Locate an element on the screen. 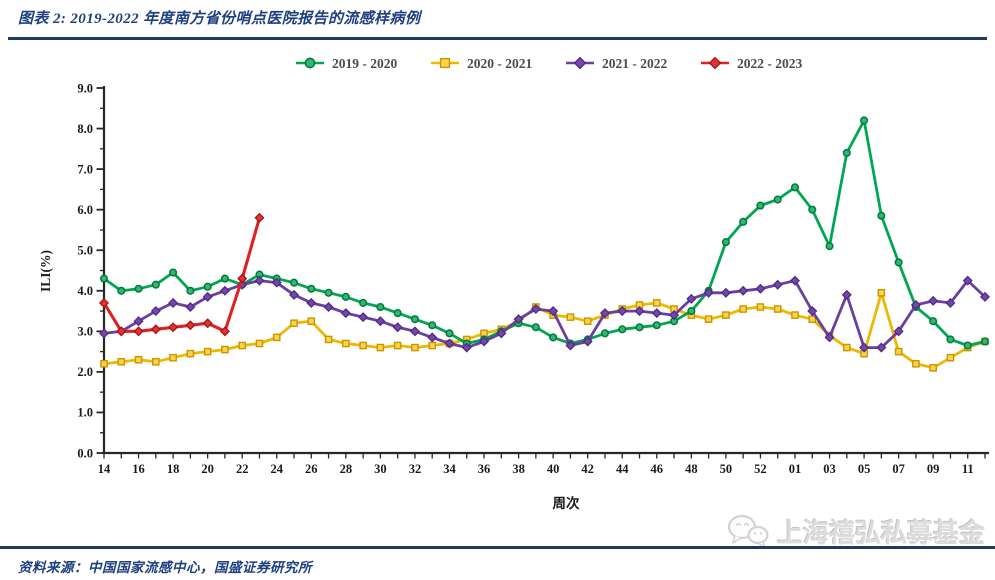 The image size is (995, 580). figure-header: 图表 2: 2019-2022 年度南方省份哨点医院报告的流感样病例 is located at coordinates (219, 17).